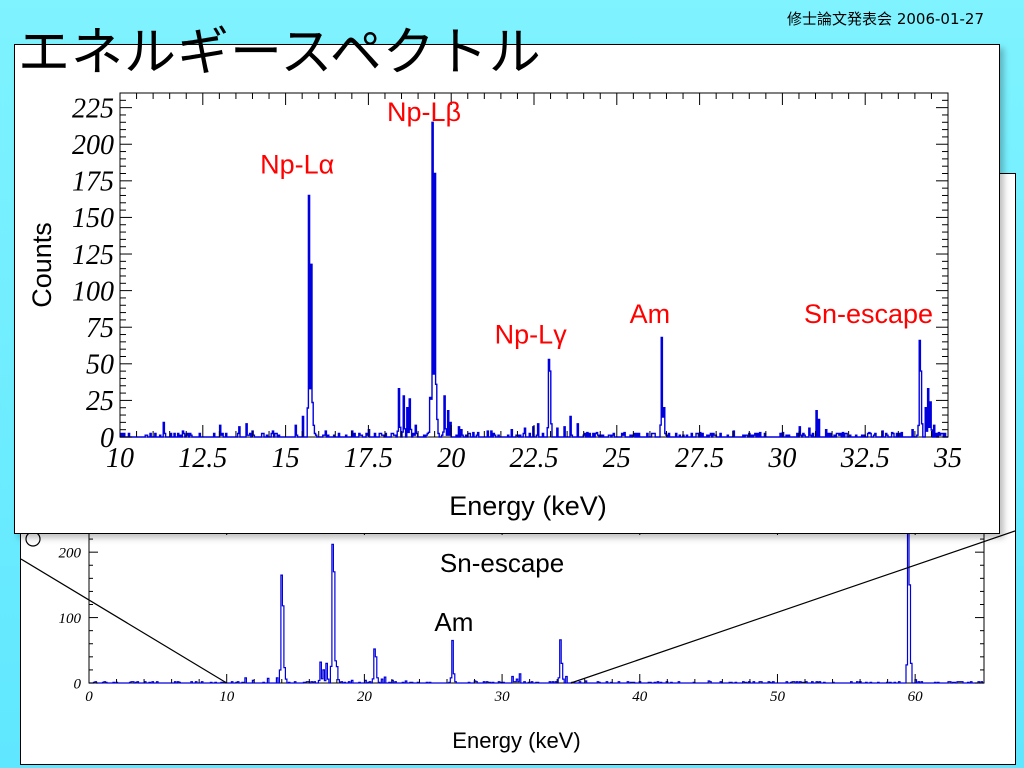  Describe the element at coordinates (865, 458) in the screenshot. I see `x-tick-label: 32.5` at that location.